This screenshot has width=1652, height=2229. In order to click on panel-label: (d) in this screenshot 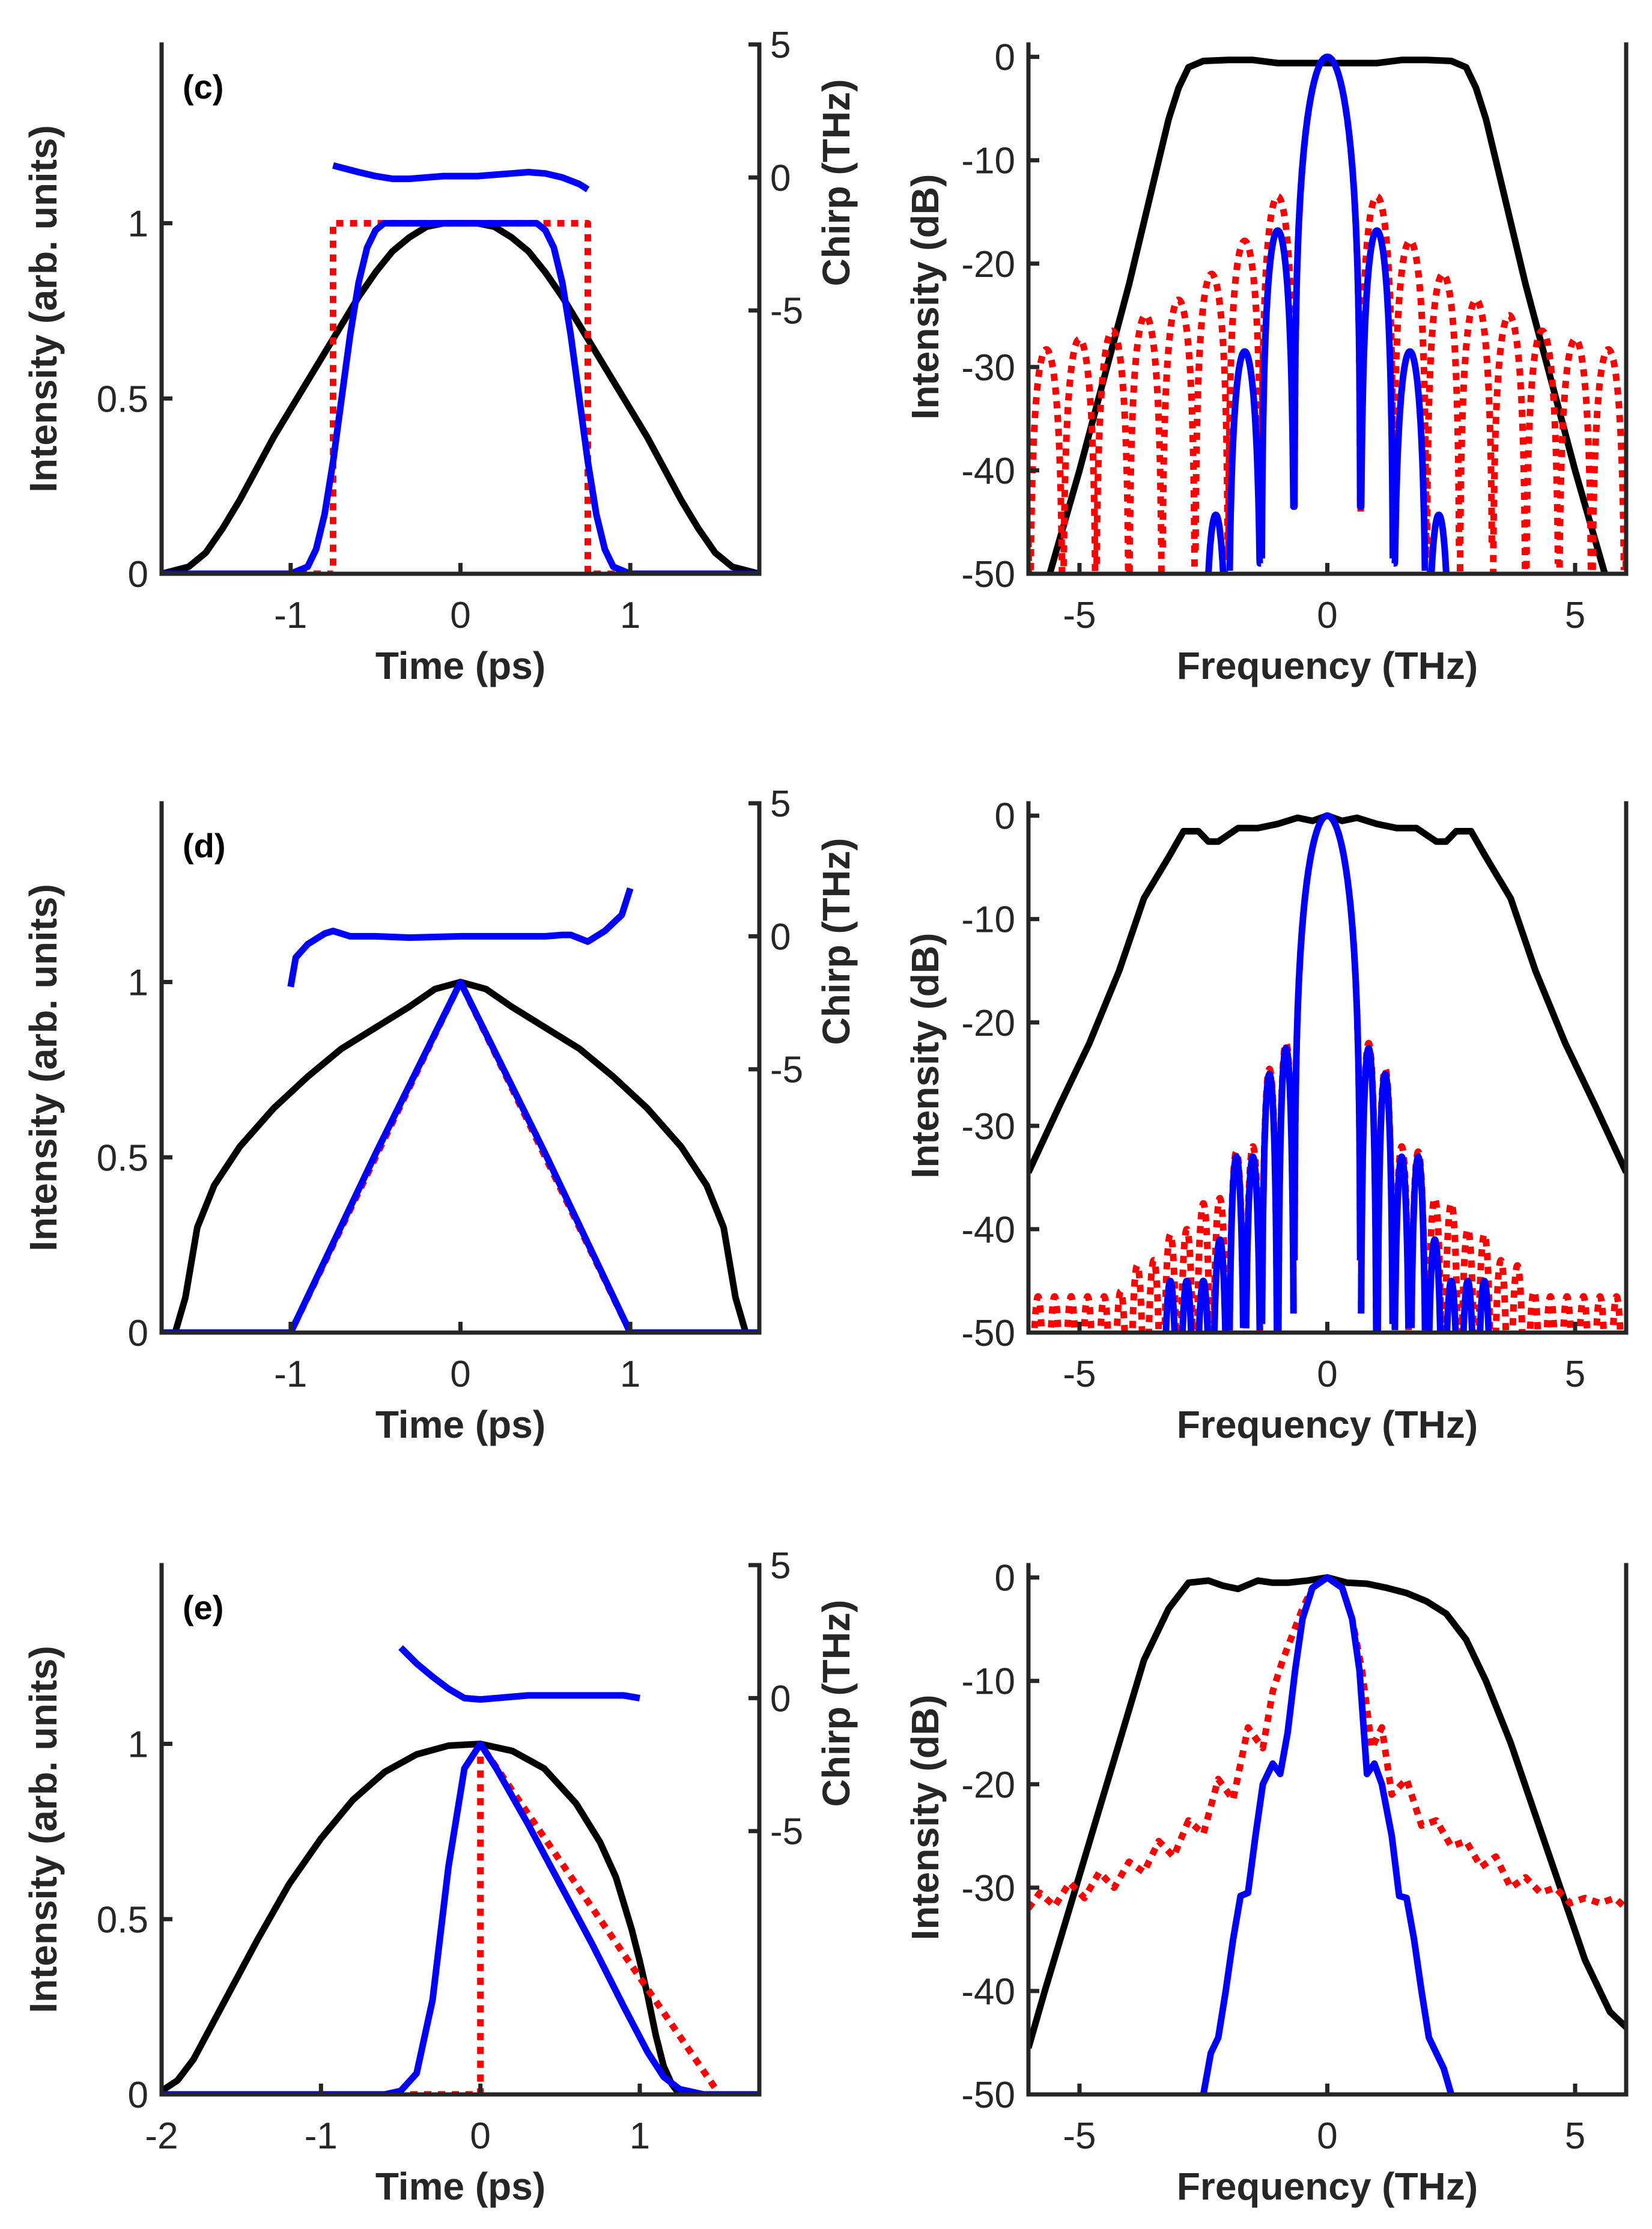, I will do `click(205, 846)`.